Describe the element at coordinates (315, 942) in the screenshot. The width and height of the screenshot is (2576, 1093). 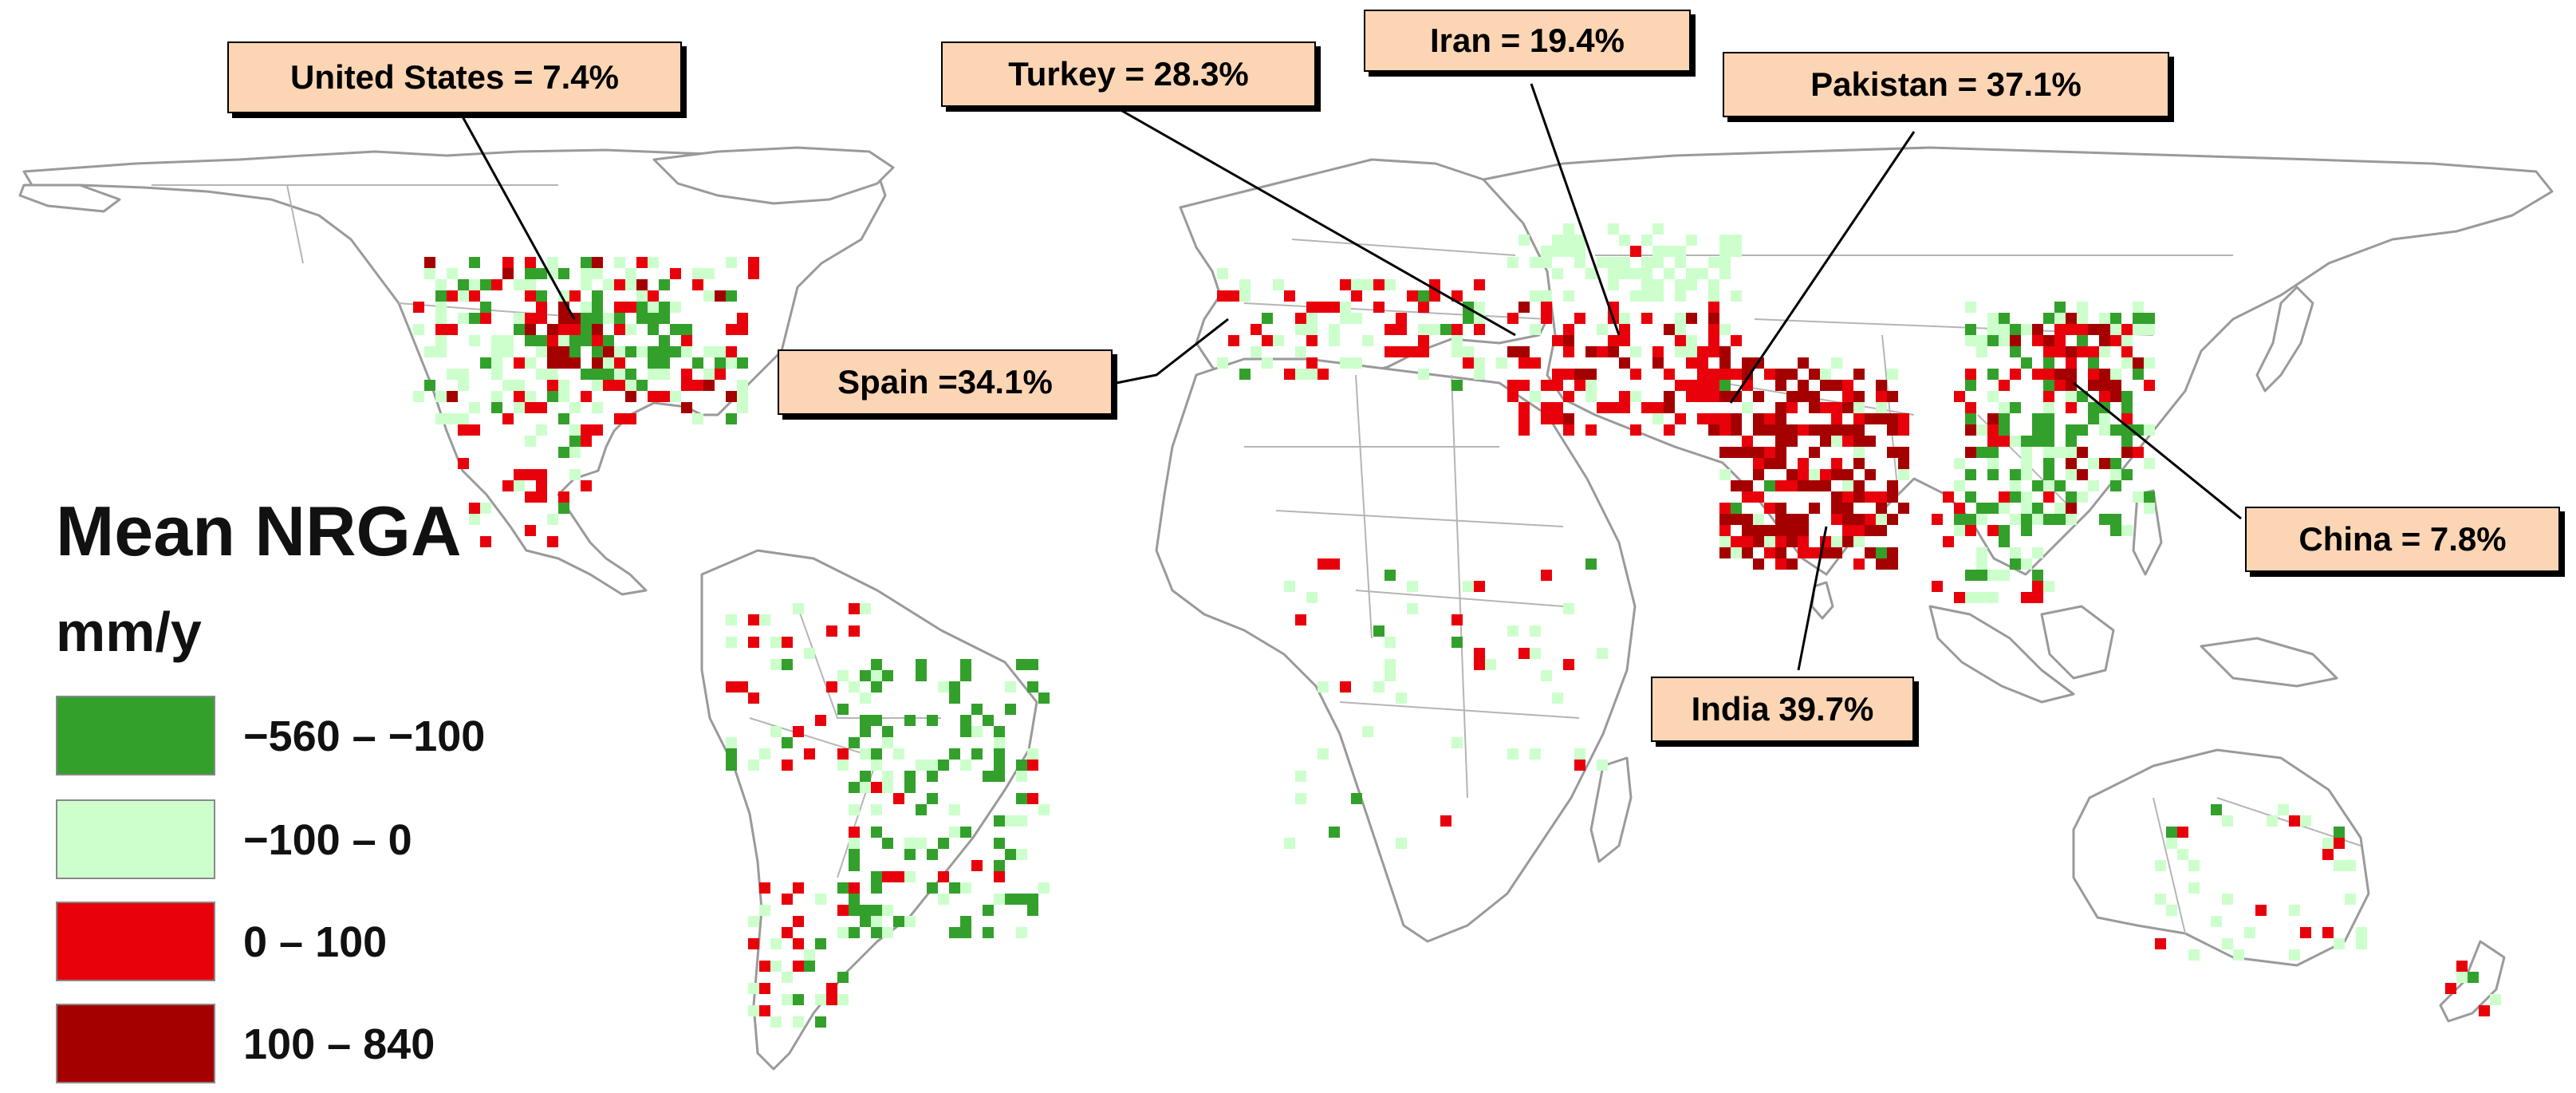
I see `legend-label-3: 0 – 100` at that location.